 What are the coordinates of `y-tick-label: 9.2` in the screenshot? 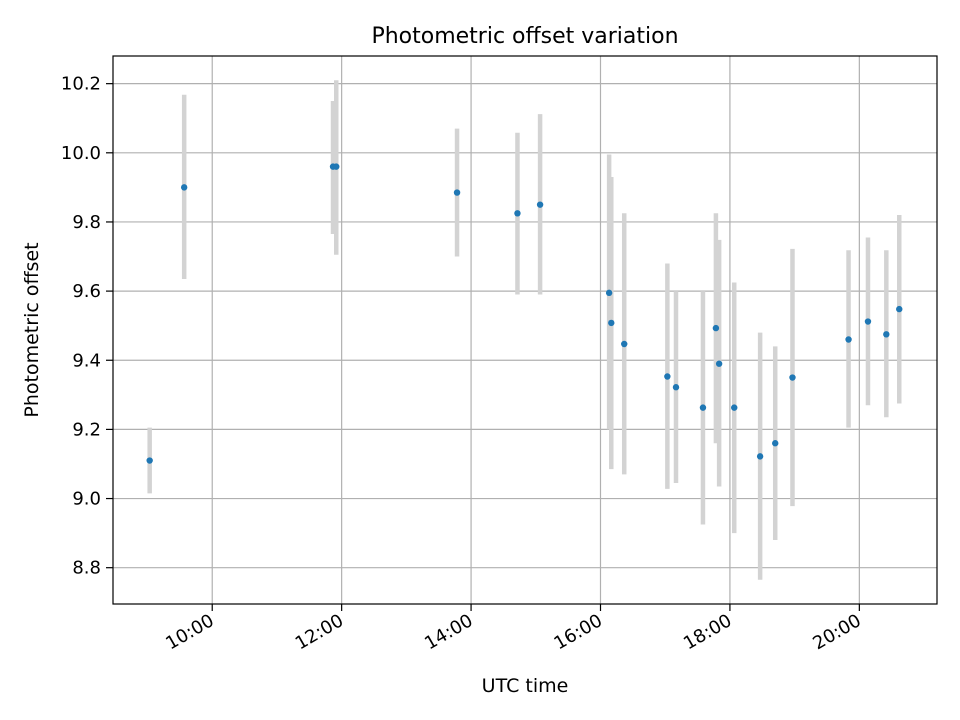 It's located at (86, 429).